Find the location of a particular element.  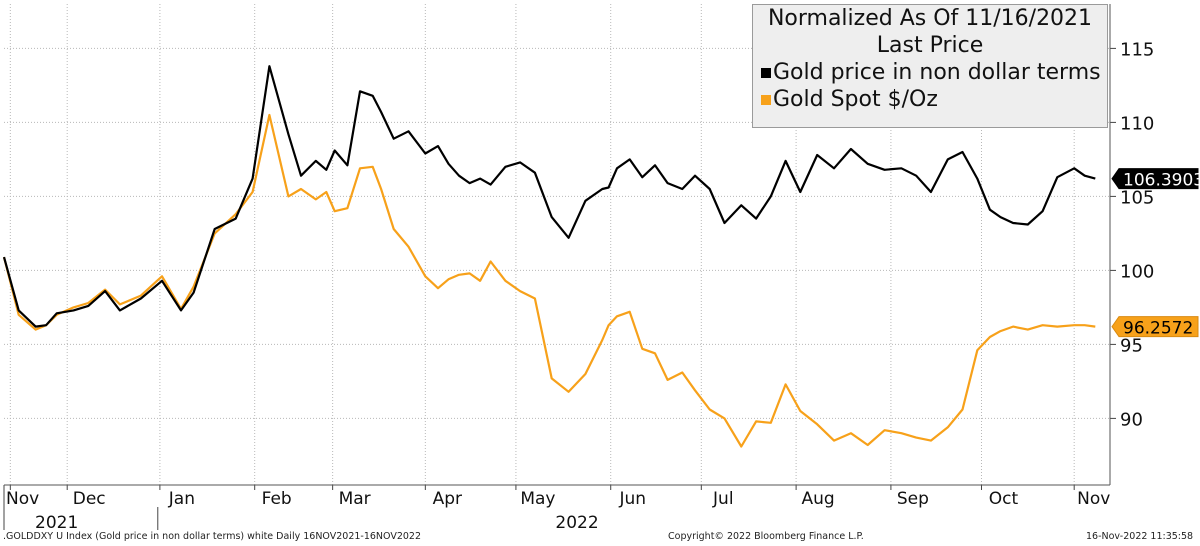

y-tick-label: 115 is located at coordinates (1137, 49).